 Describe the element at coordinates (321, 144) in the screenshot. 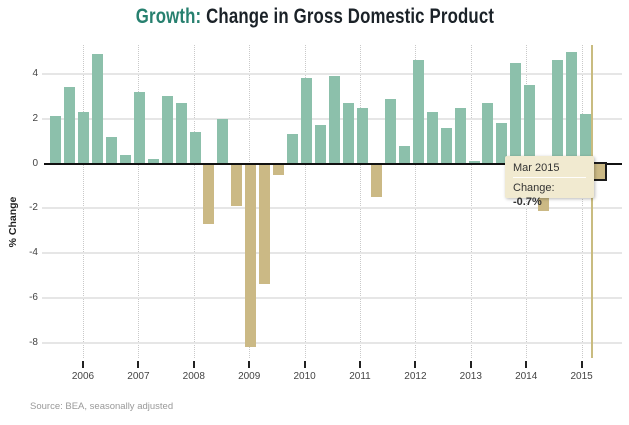

I see `bar-mar-2010` at that location.